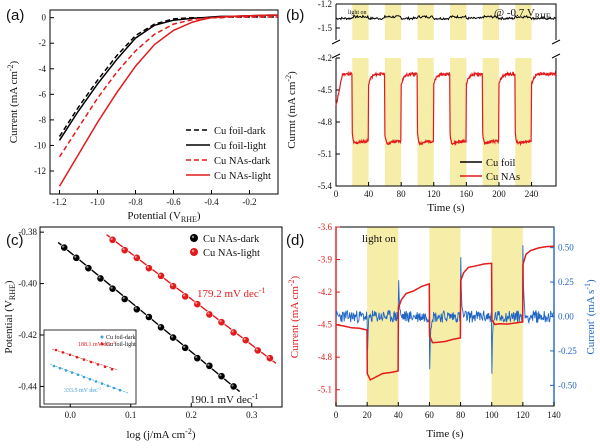 This screenshot has height=448, width=600. What do you see at coordinates (193, 237) in the screenshot?
I see `legend-marker-highlight` at bounding box center [193, 237].